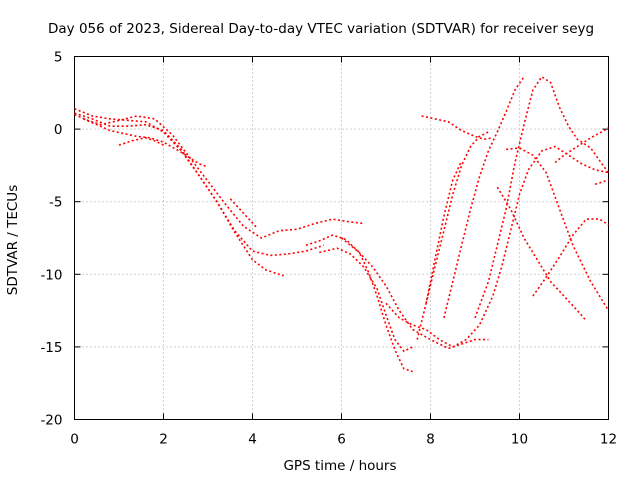  I want to click on y-tick-label: -20, so click(51, 421).